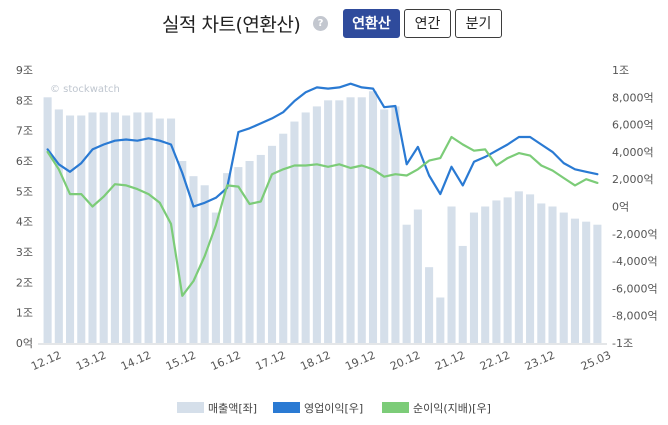 This screenshot has height=425, width=668. I want to click on legend-net-income-swatch, so click(395, 407).